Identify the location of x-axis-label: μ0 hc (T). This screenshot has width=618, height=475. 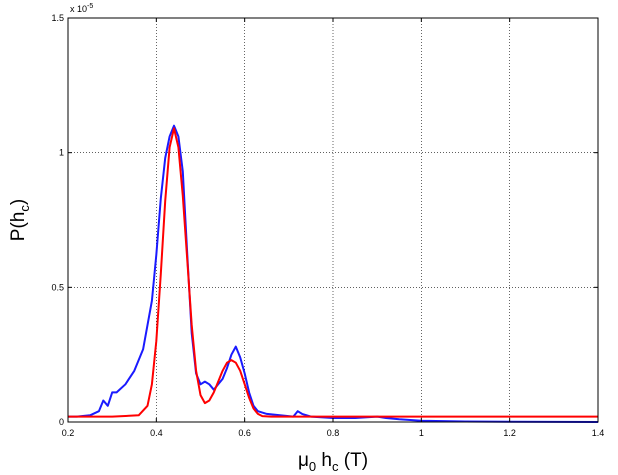
(333, 462).